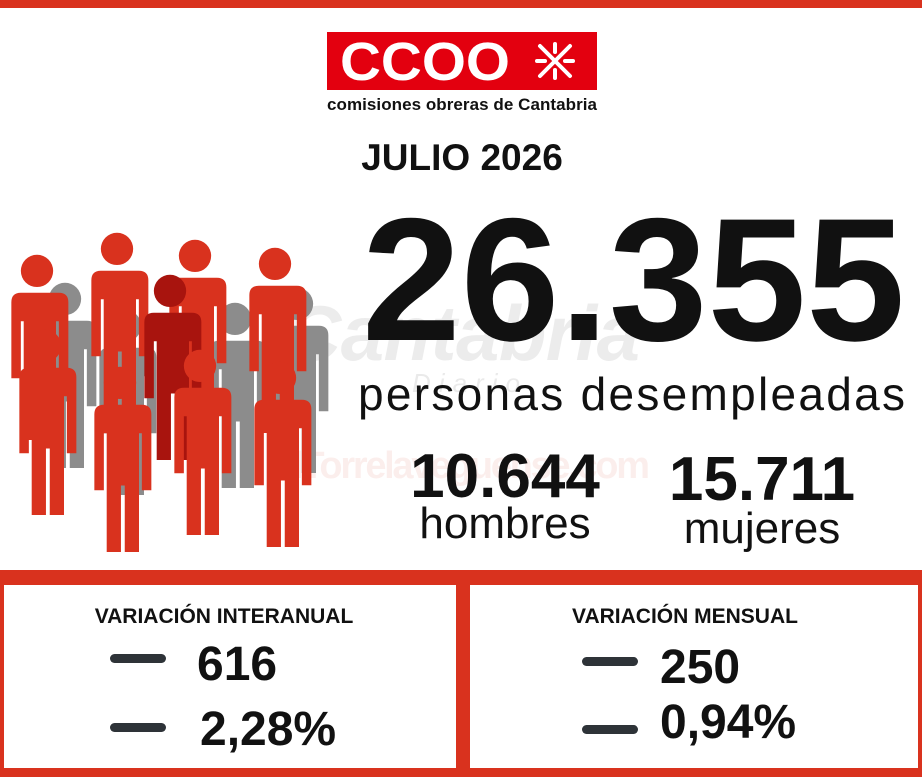  I want to click on variation-percent: 0,94%, so click(728, 722).